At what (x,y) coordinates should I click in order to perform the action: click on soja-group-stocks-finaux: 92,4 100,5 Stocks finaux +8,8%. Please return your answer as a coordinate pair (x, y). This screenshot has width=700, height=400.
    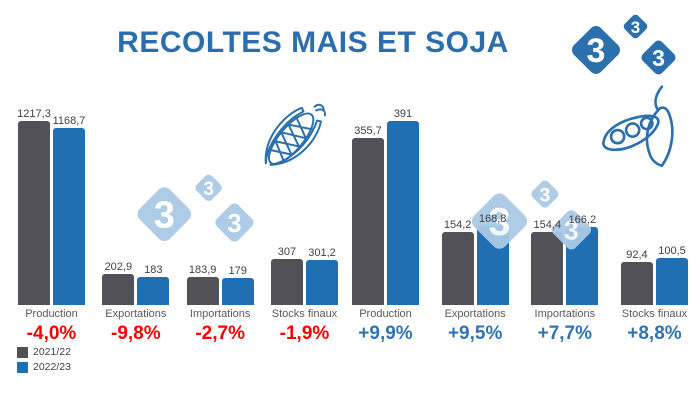
    Looking at the image, I should click on (654, 220).